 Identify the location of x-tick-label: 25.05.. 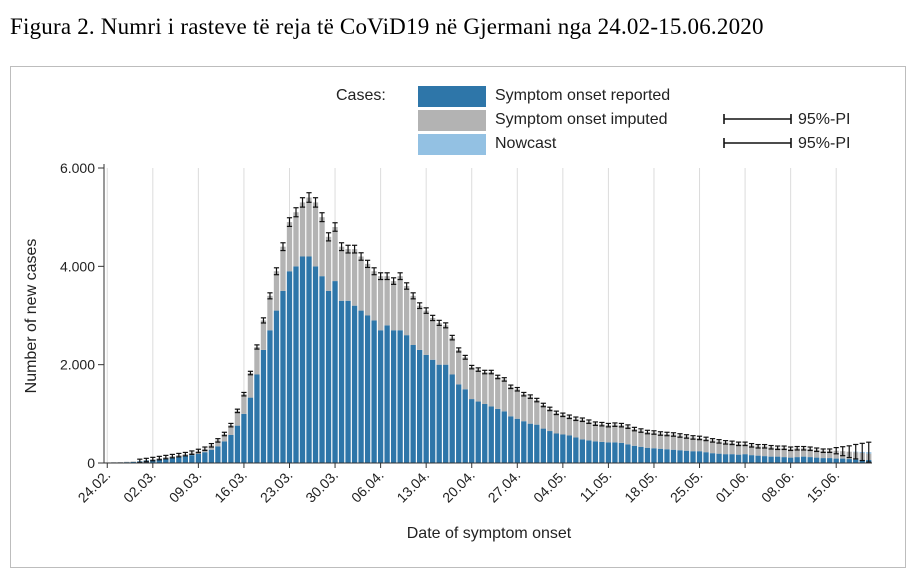
(686, 486).